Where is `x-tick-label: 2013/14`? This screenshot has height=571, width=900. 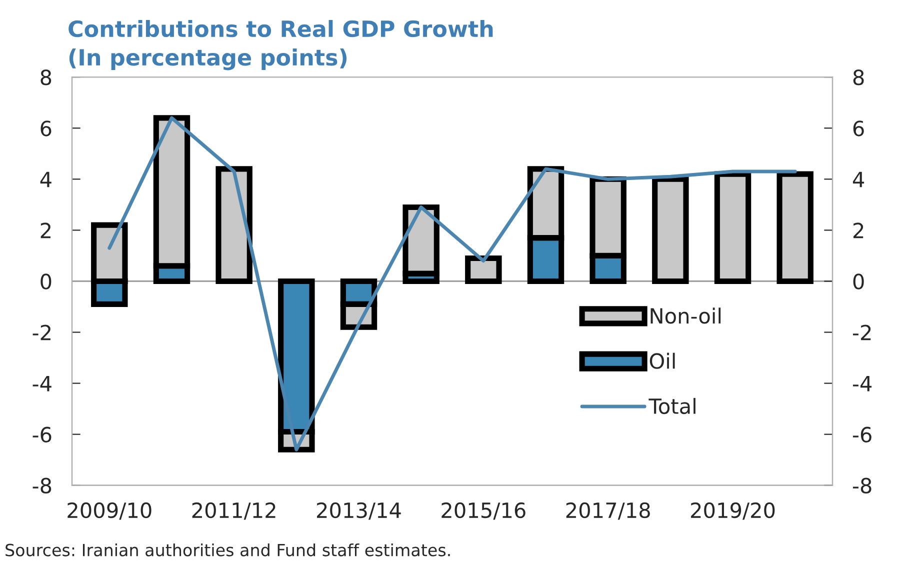
x-tick-label: 2013/14 is located at coordinates (359, 511).